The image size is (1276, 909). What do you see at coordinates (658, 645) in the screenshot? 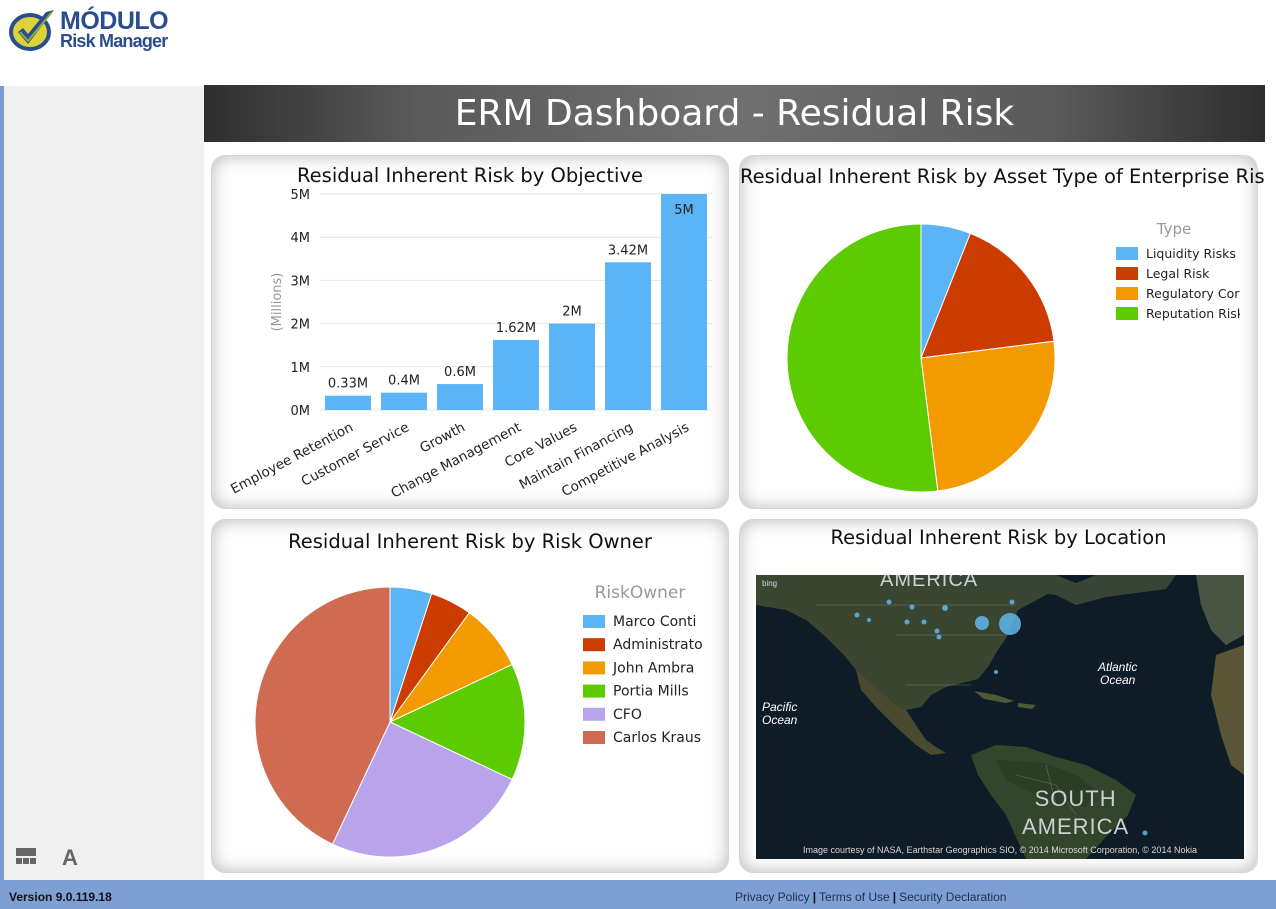
I see `legend-label: Administrato` at bounding box center [658, 645].